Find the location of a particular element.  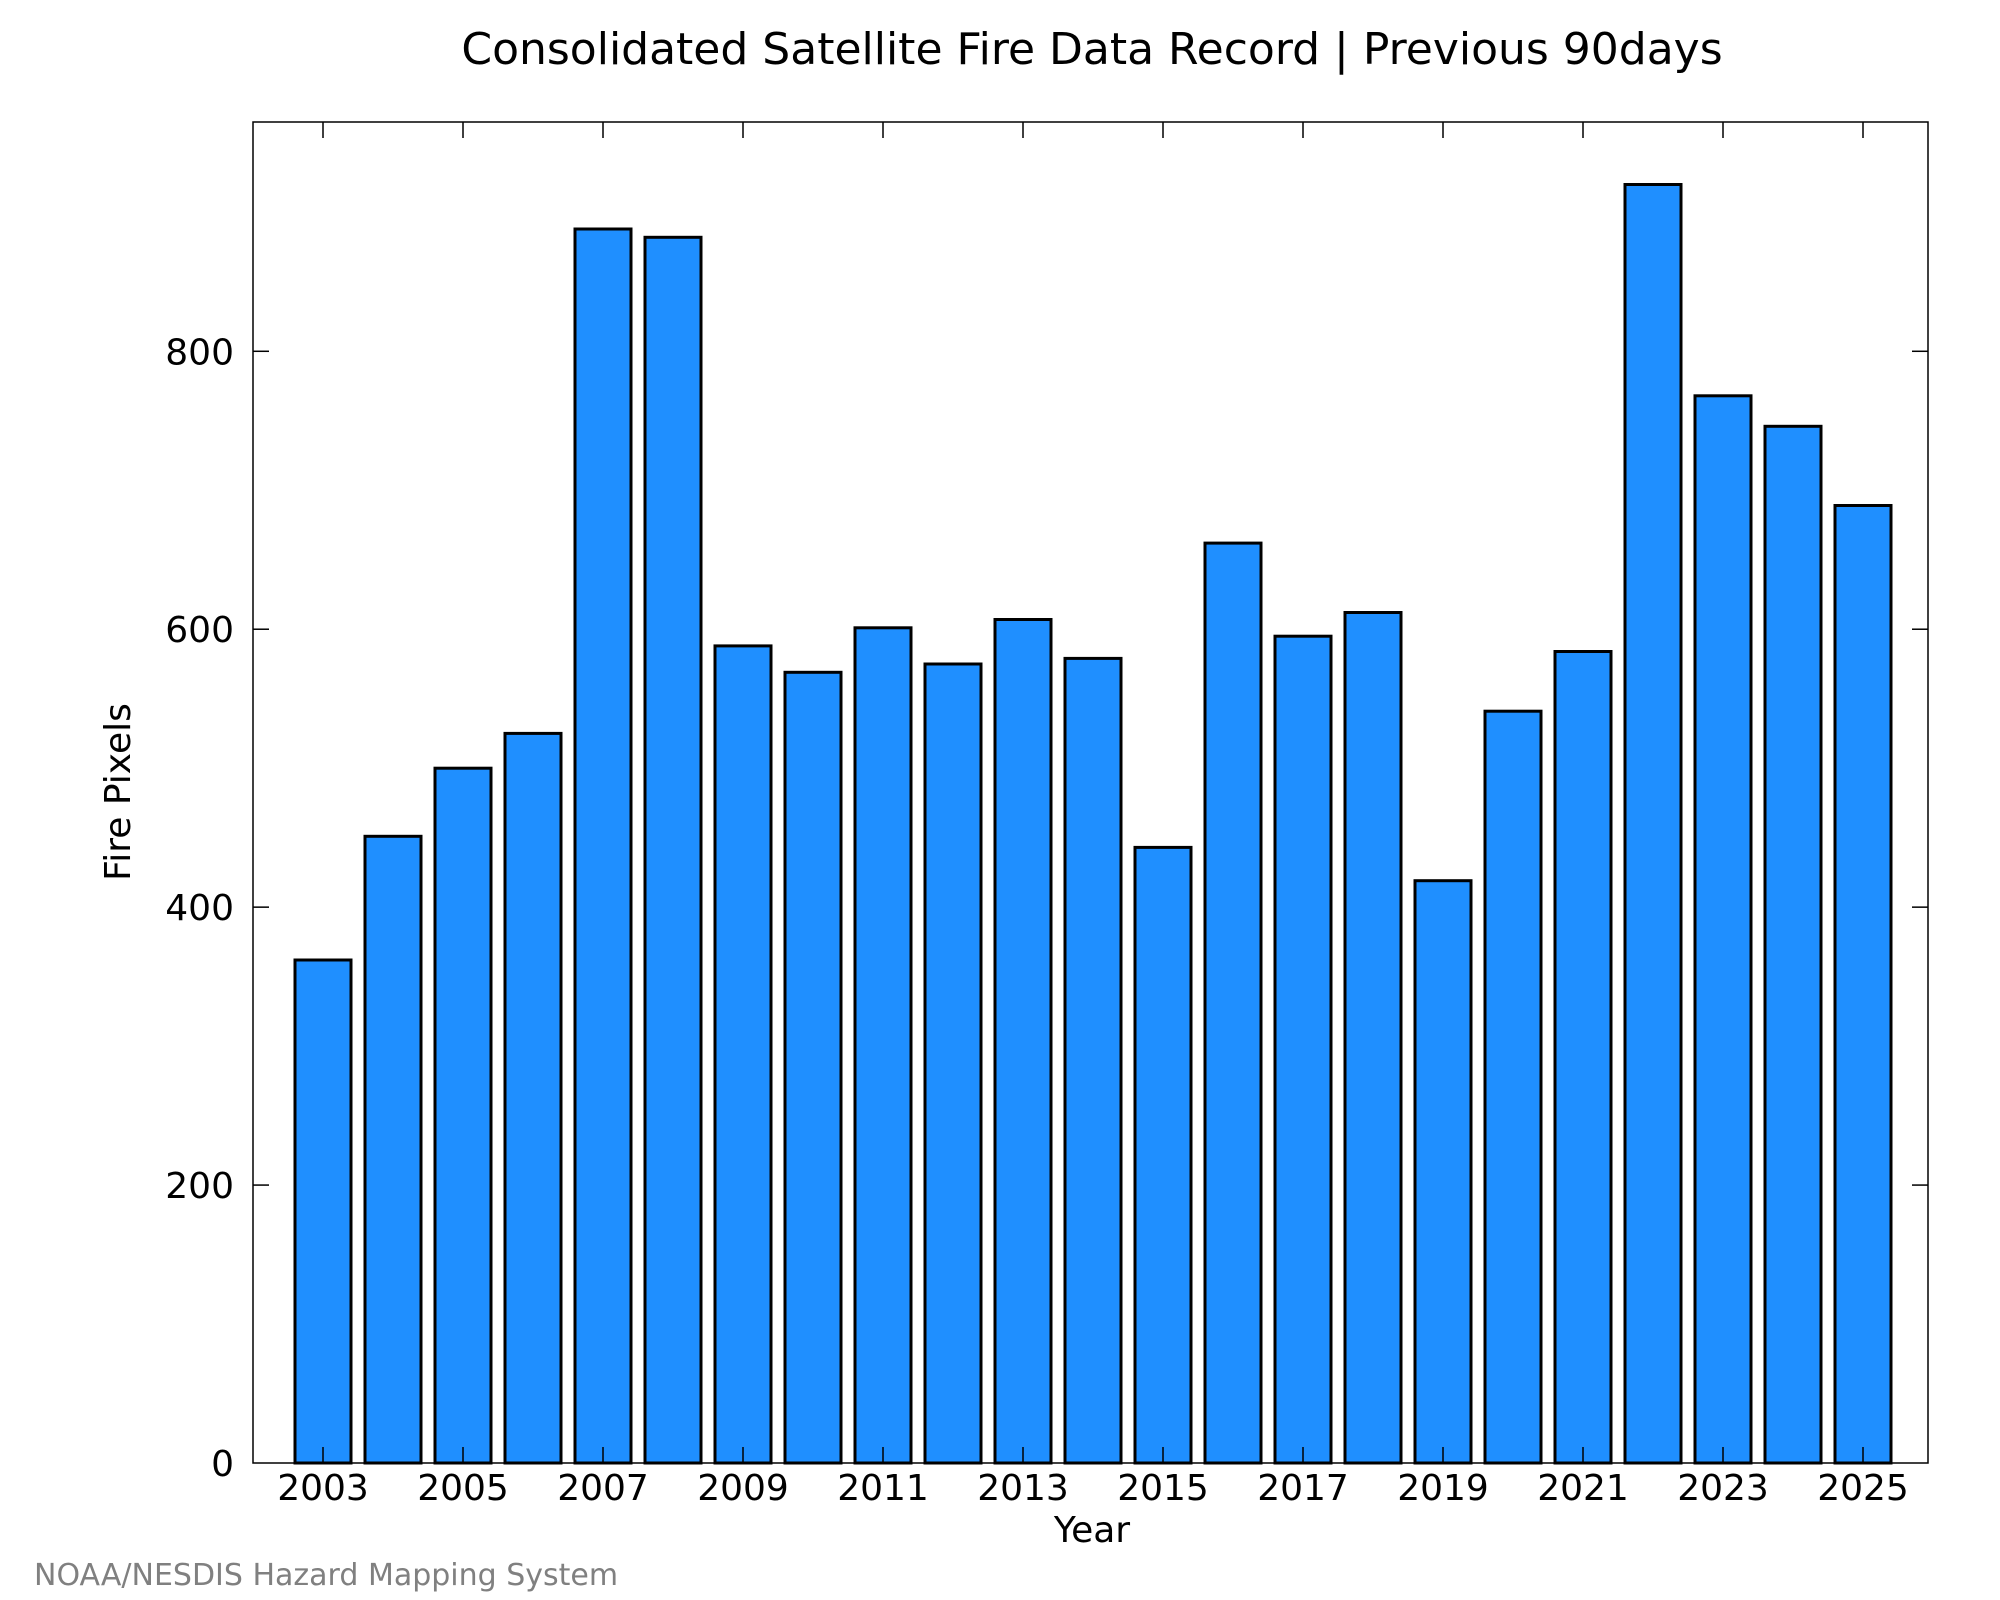

x-tick-label-2023: 2023 is located at coordinates (1723, 1488).